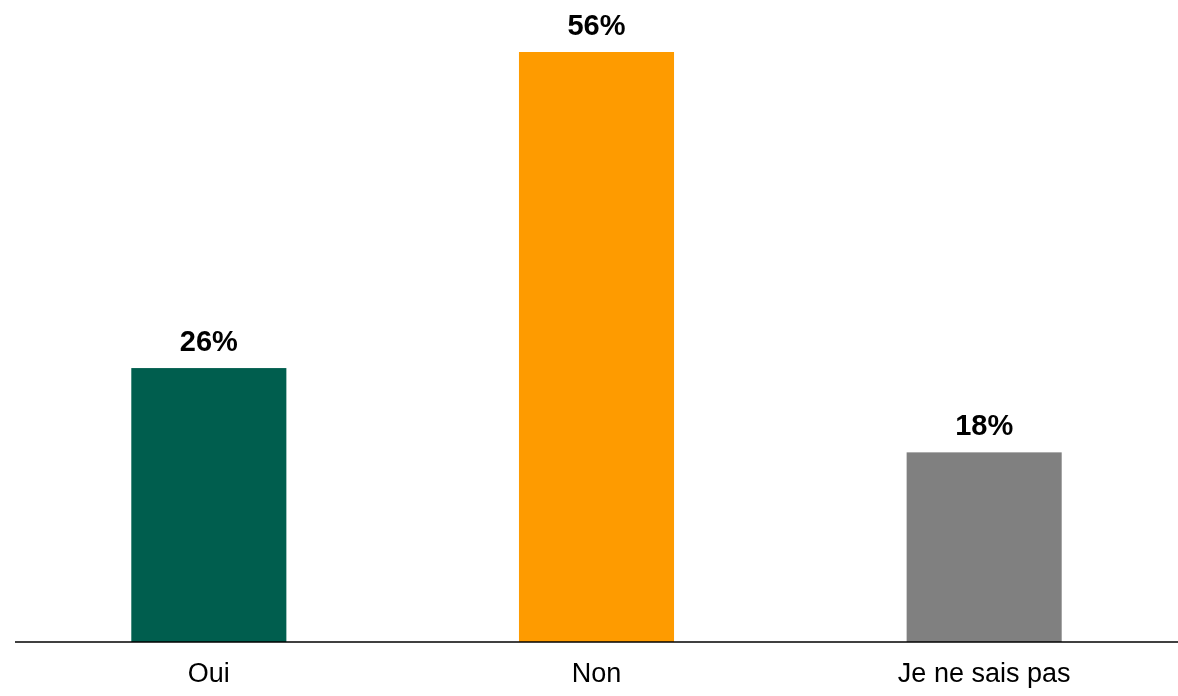 The height and width of the screenshot is (696, 1178). Describe the element at coordinates (596, 25) in the screenshot. I see `data-label: 56%` at that location.